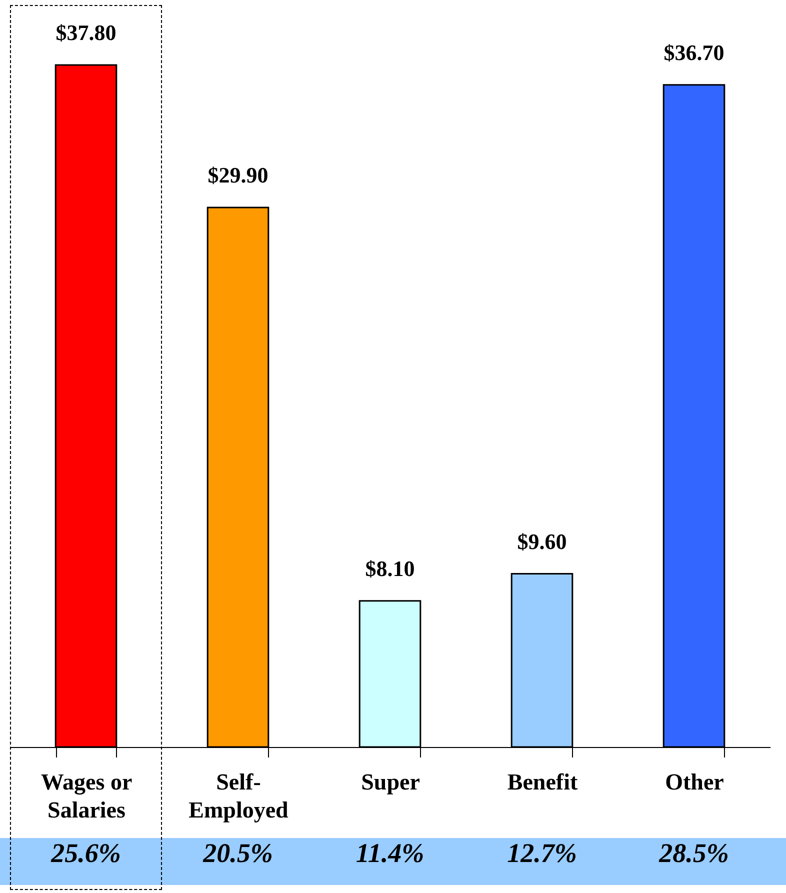  Describe the element at coordinates (694, 52) in the screenshot. I see `data-label: $36.70` at that location.